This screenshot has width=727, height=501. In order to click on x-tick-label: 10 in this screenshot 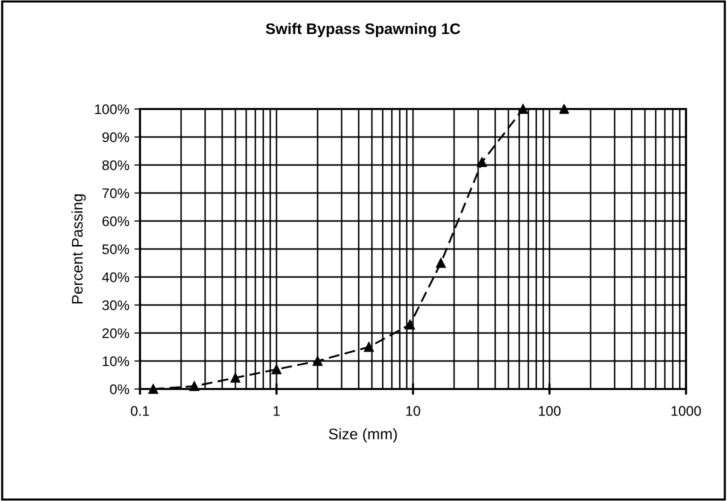, I will do `click(413, 411)`.